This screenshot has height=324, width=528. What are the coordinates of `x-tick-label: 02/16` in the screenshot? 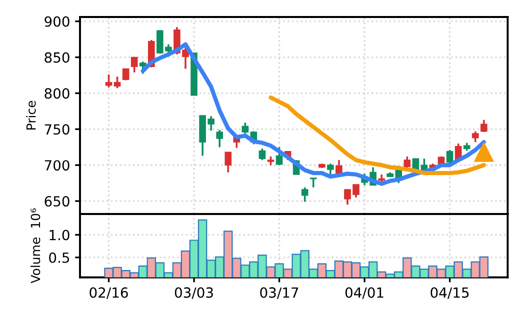 It's located at (109, 293).